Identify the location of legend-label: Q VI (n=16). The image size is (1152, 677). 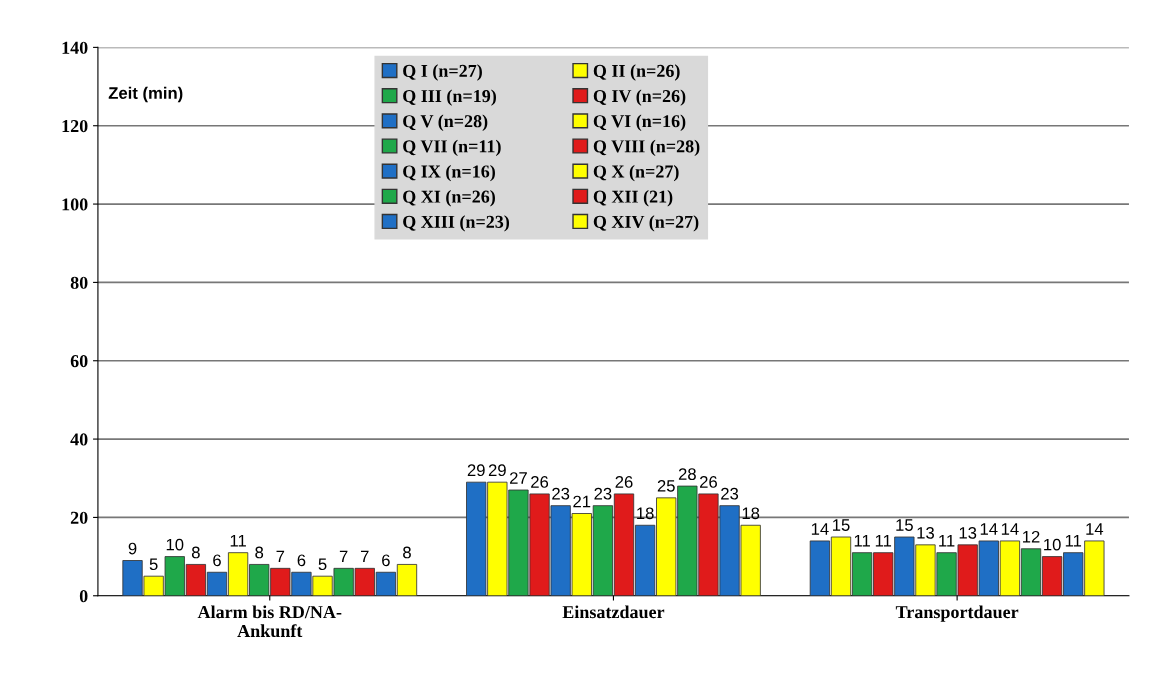
(639, 122).